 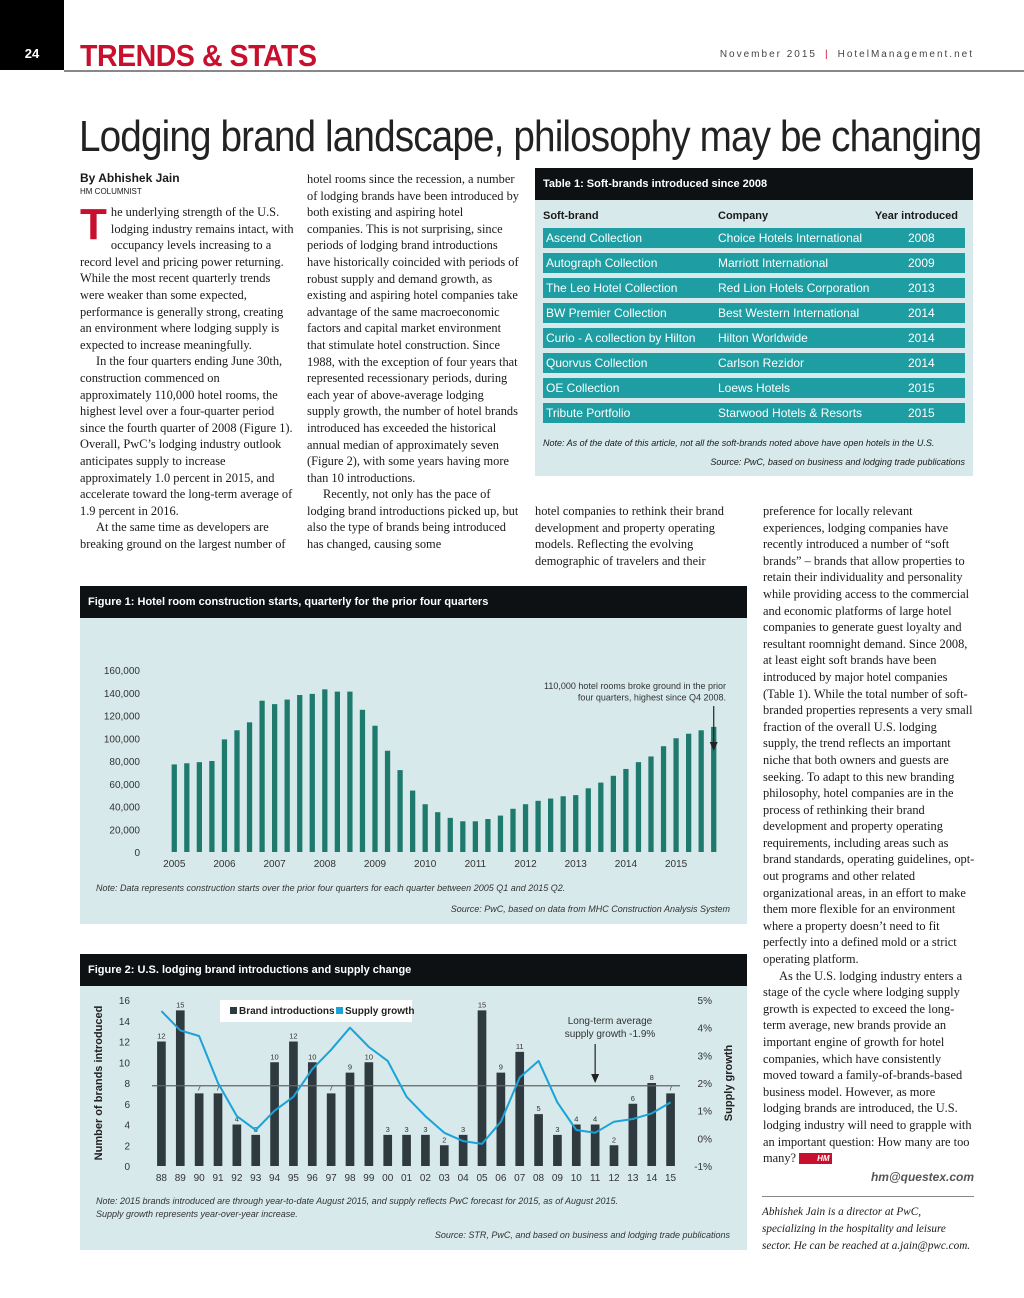 I want to click on cell-year: 2015, so click(x=921, y=388).